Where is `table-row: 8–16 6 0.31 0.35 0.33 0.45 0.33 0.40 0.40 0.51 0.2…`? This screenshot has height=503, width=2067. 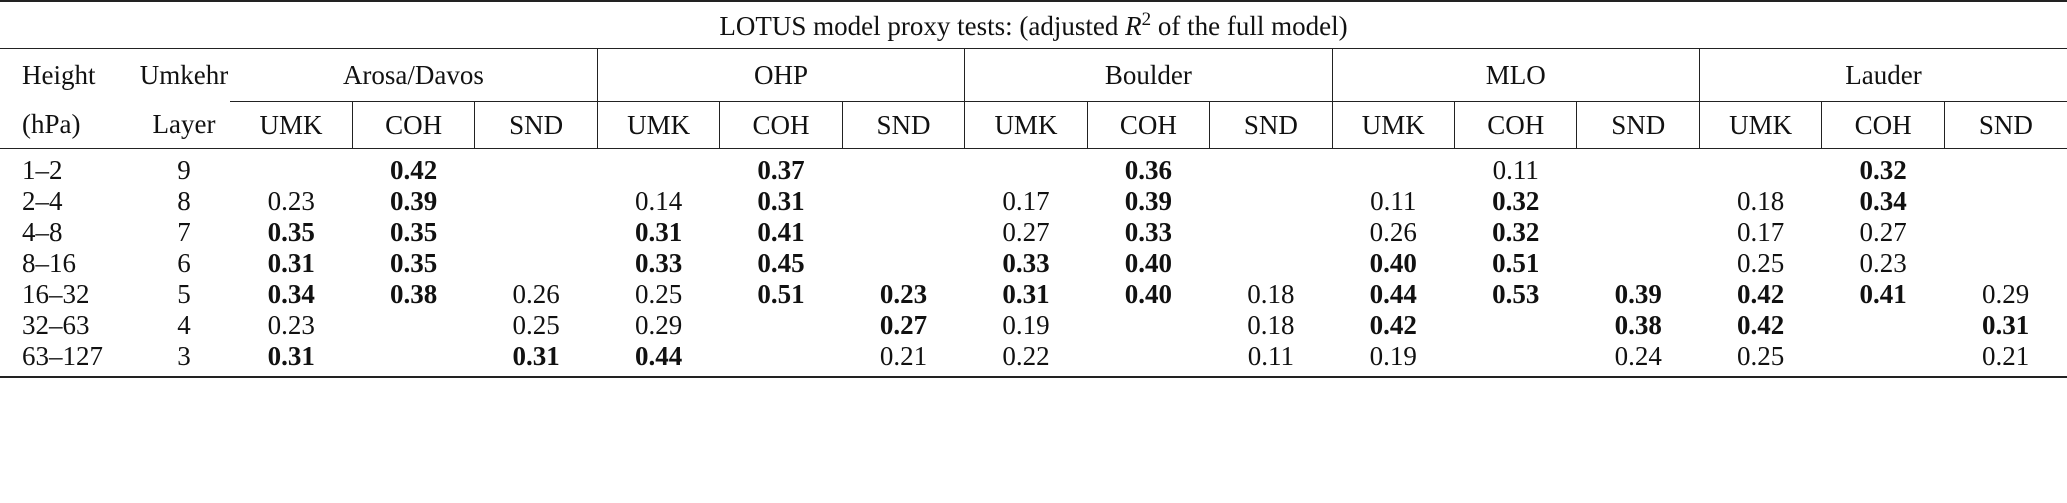 table-row: 8–16 6 0.31 0.35 0.33 0.45 0.33 0.40 0.40 0.51 0.2… is located at coordinates (1033, 263).